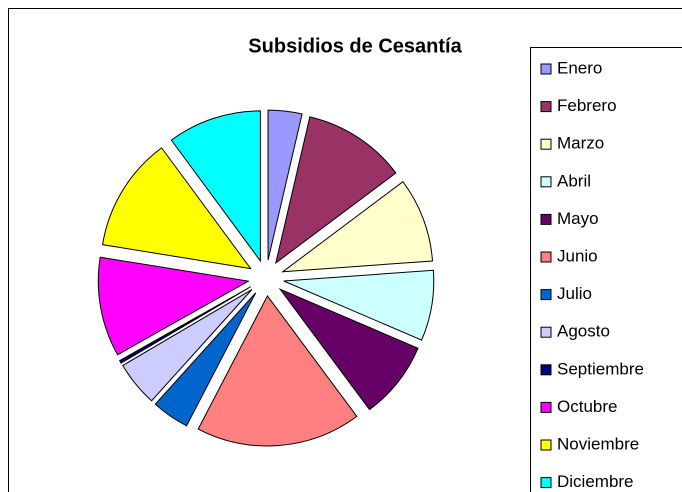 The height and width of the screenshot is (492, 682). Describe the element at coordinates (600, 368) in the screenshot. I see `legend-label: Septiembre` at that location.